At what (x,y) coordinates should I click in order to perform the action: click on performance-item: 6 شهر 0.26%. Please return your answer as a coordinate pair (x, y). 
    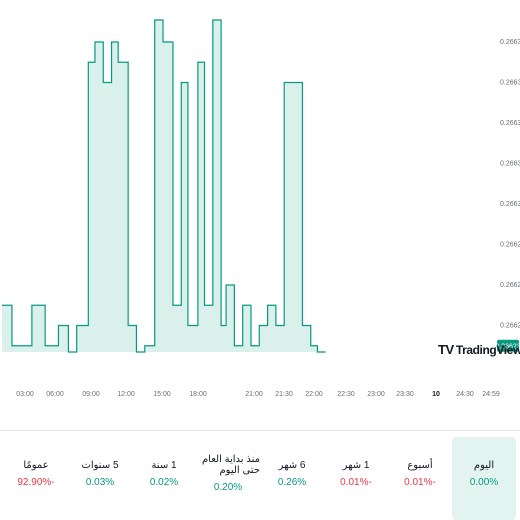
    Looking at the image, I should click on (292, 478).